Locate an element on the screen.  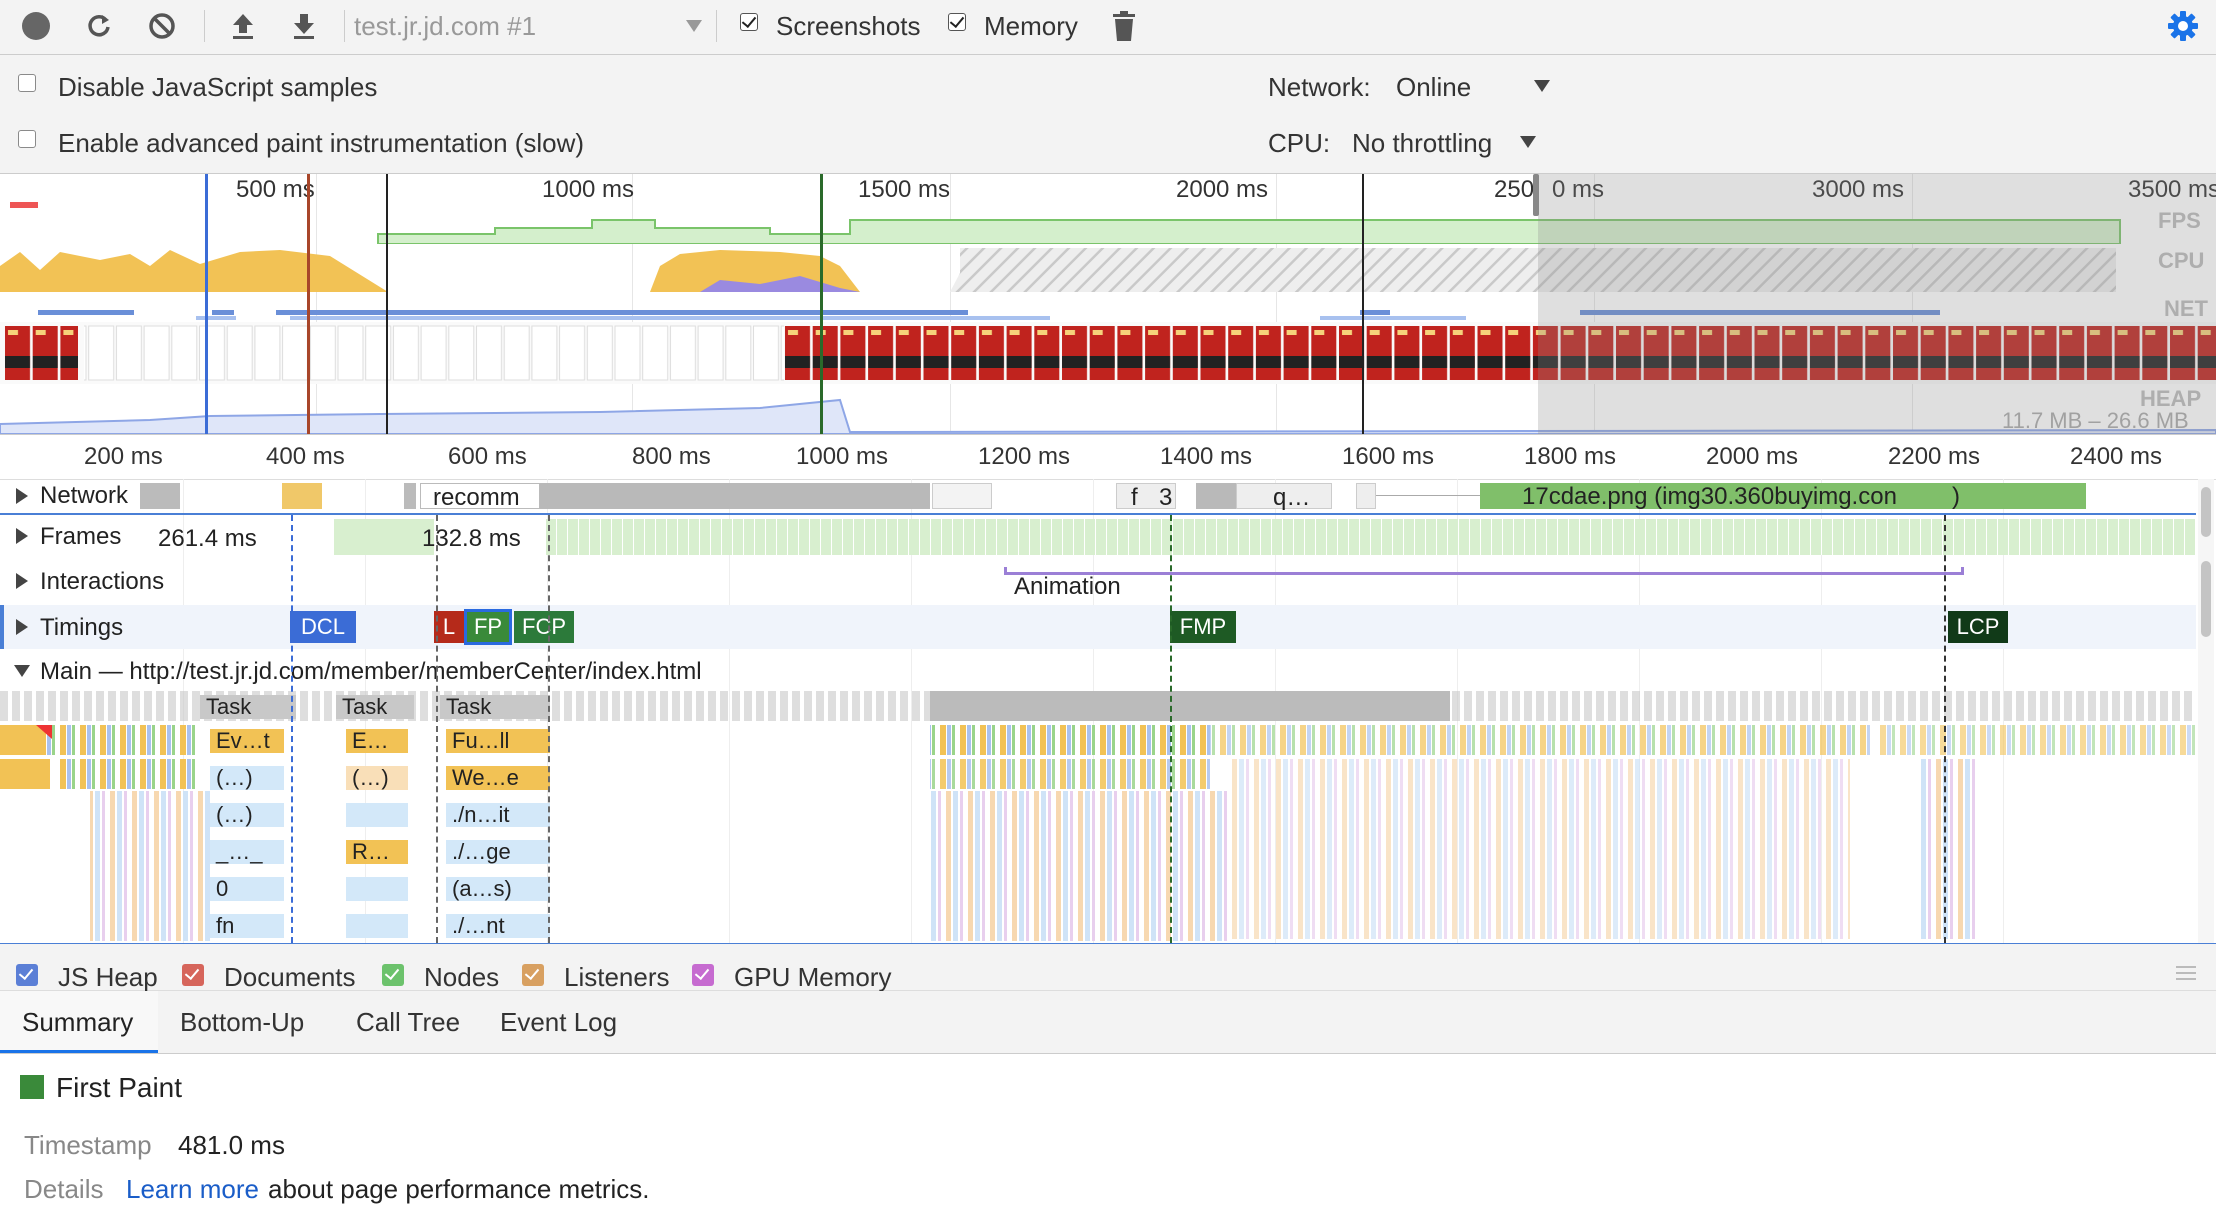
clear-button is located at coordinates (162, 26).